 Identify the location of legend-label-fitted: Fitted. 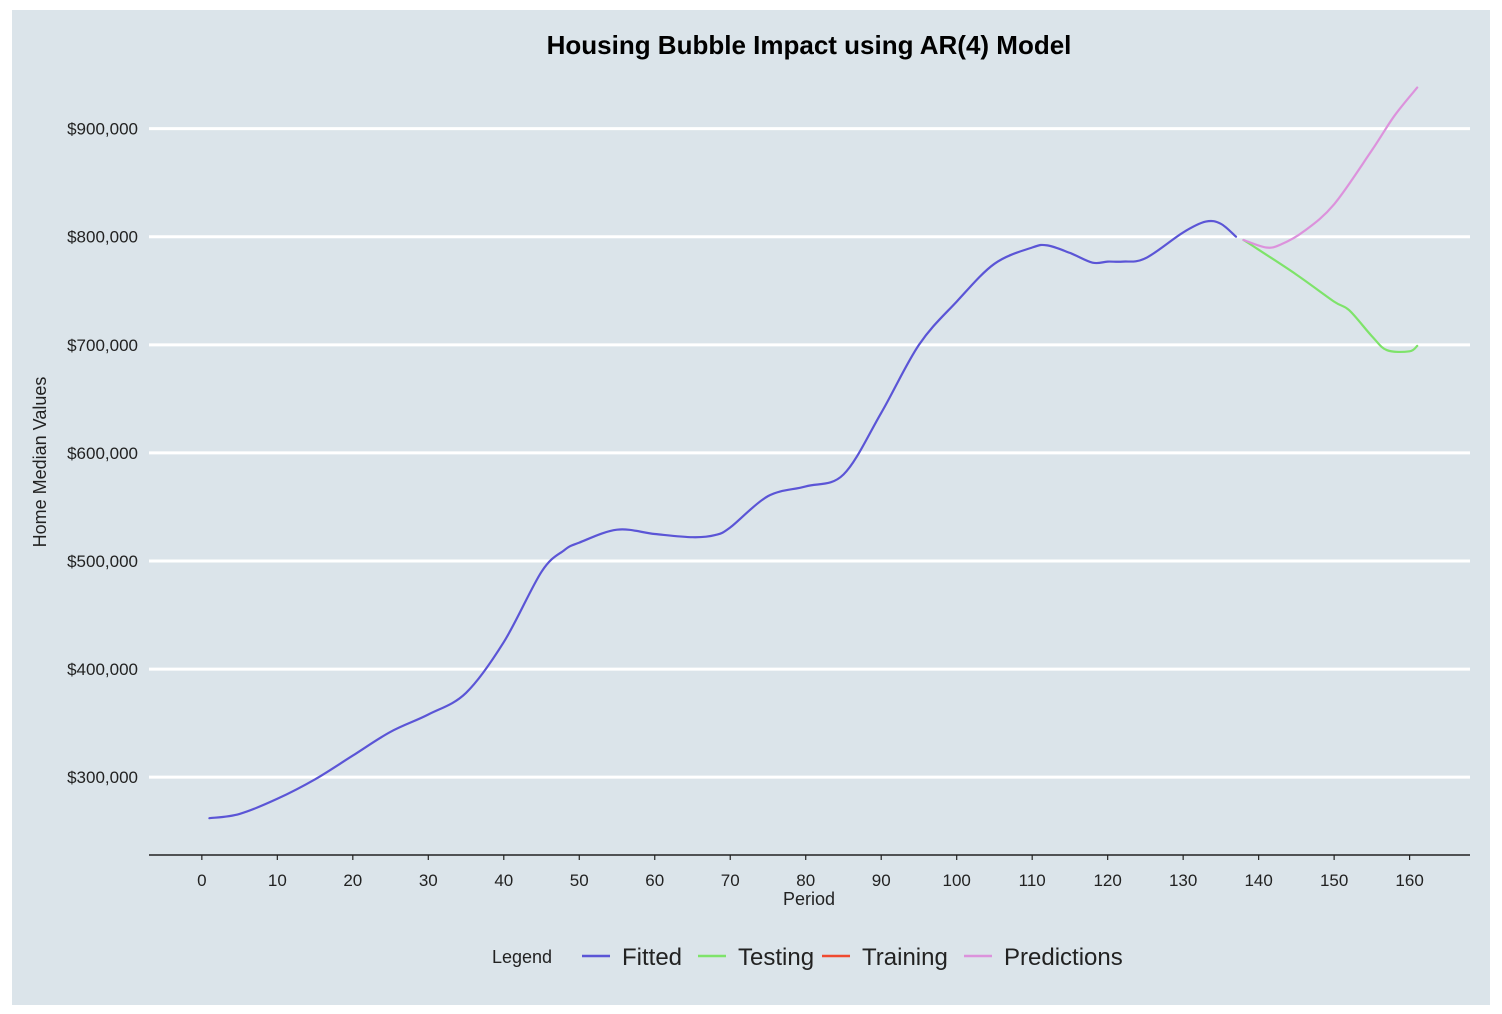
(652, 957).